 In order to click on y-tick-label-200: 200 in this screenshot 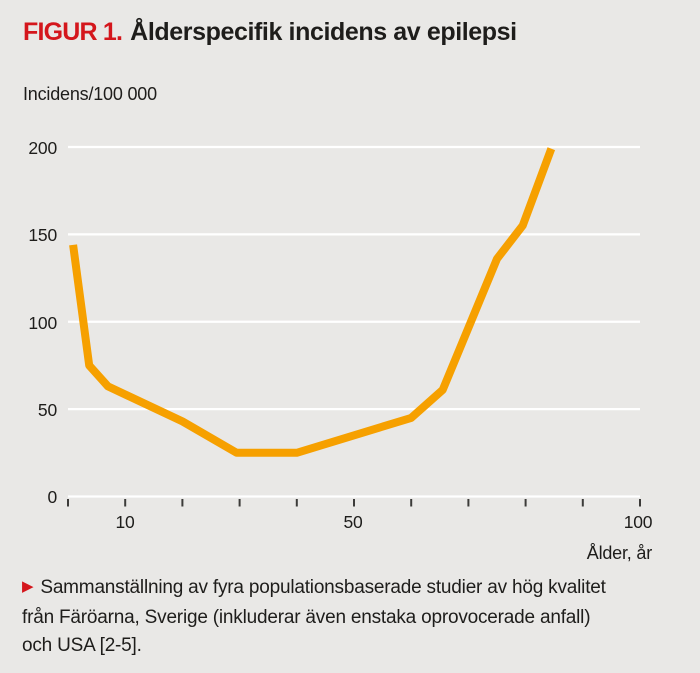, I will do `click(42, 148)`.